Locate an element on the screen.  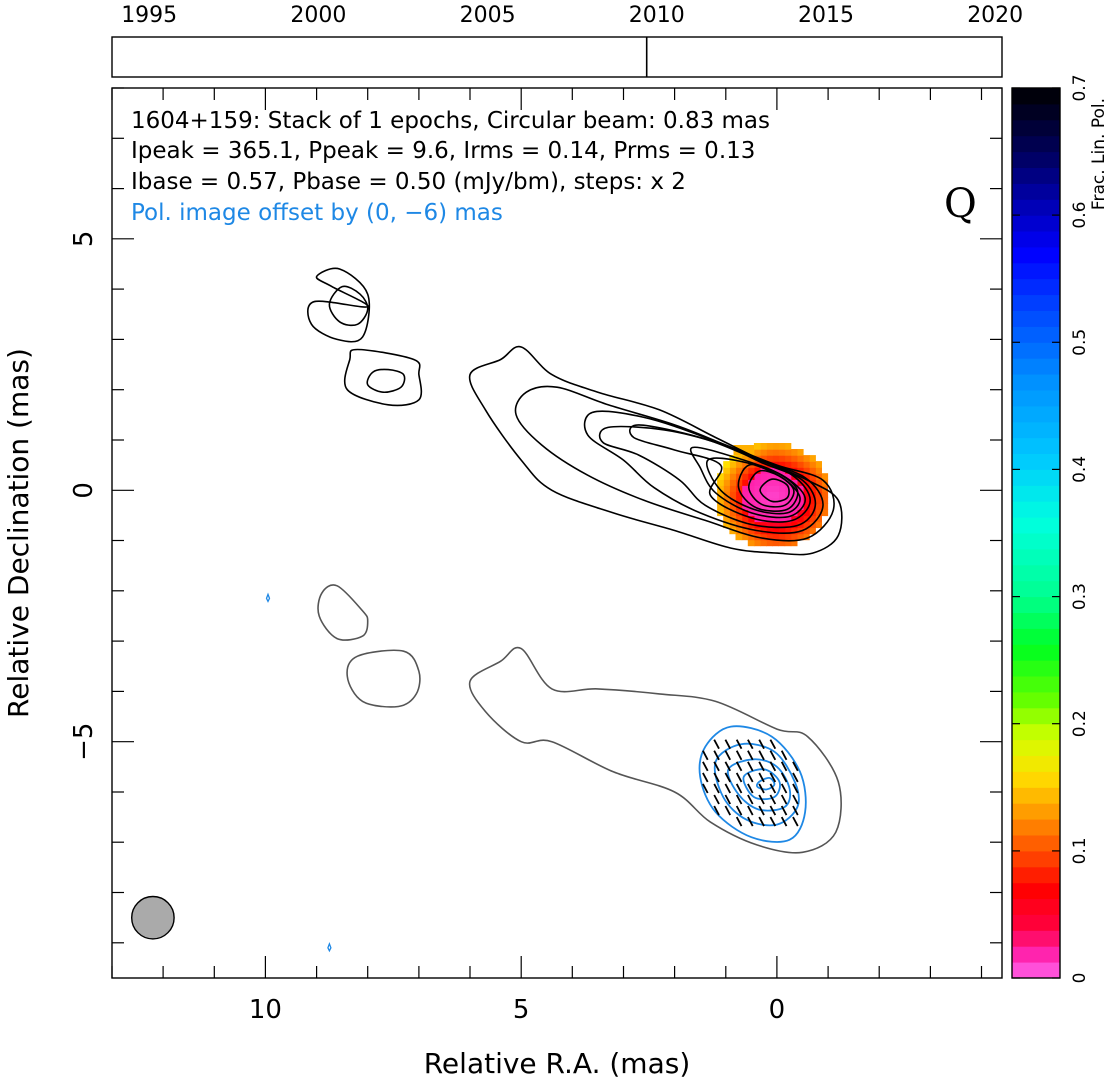
colorbar-tick-labels: 0 0.1 0.2 0.3 0.4 0.5 0.6 0.7 is located at coordinates (1051, 528).